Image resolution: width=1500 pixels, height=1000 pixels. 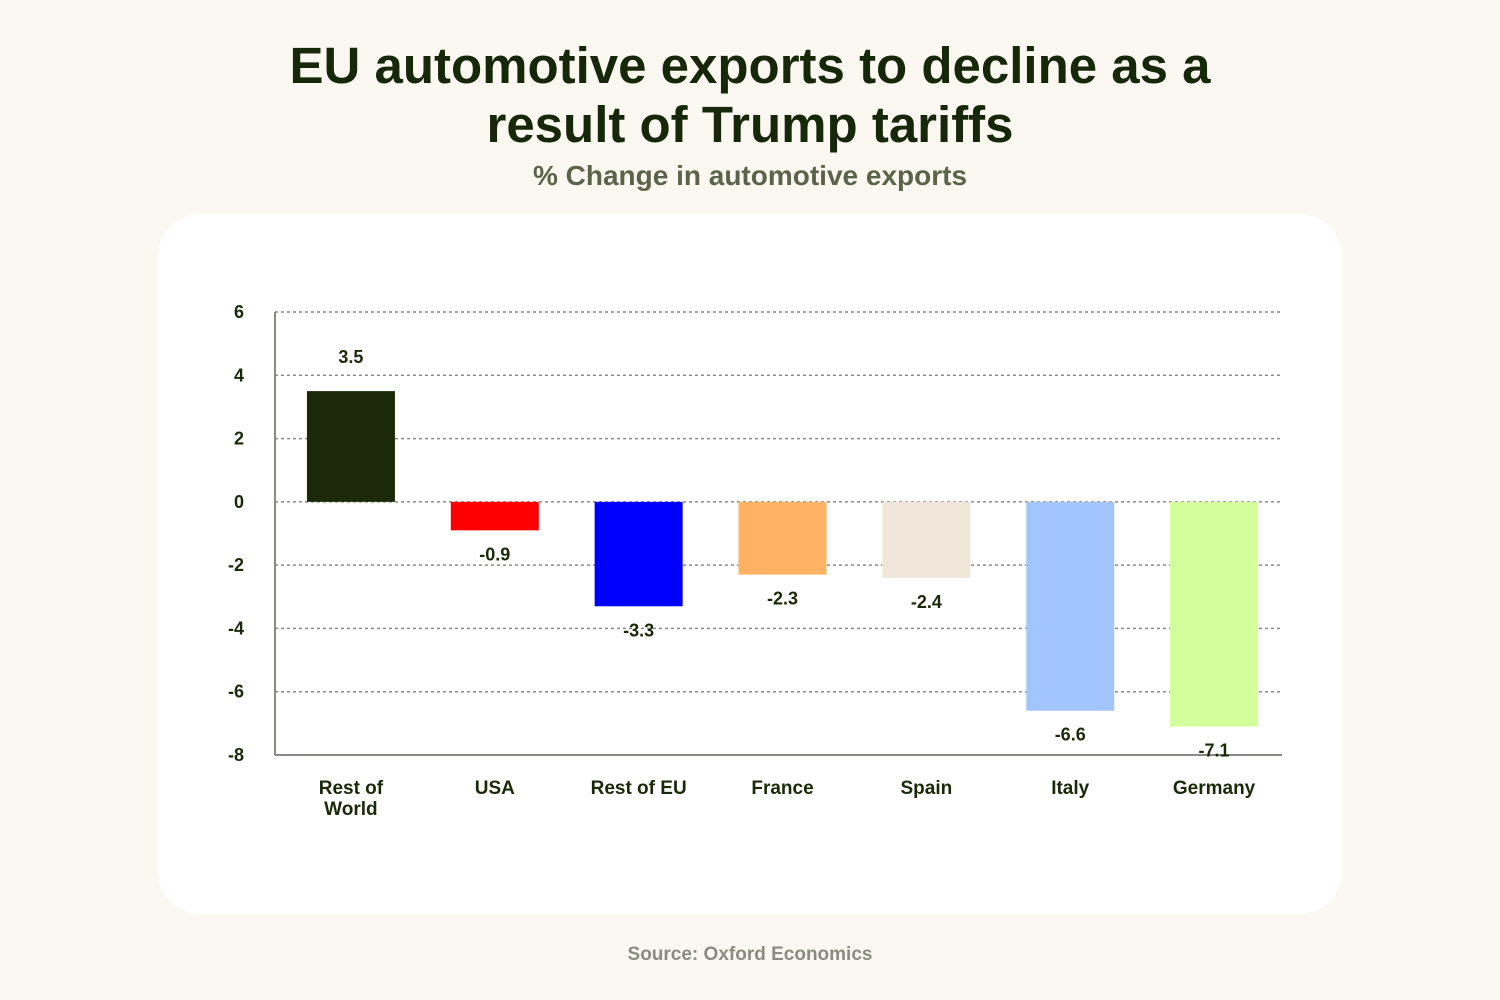 I want to click on category-label-4-line-0: Spain, so click(x=926, y=788).